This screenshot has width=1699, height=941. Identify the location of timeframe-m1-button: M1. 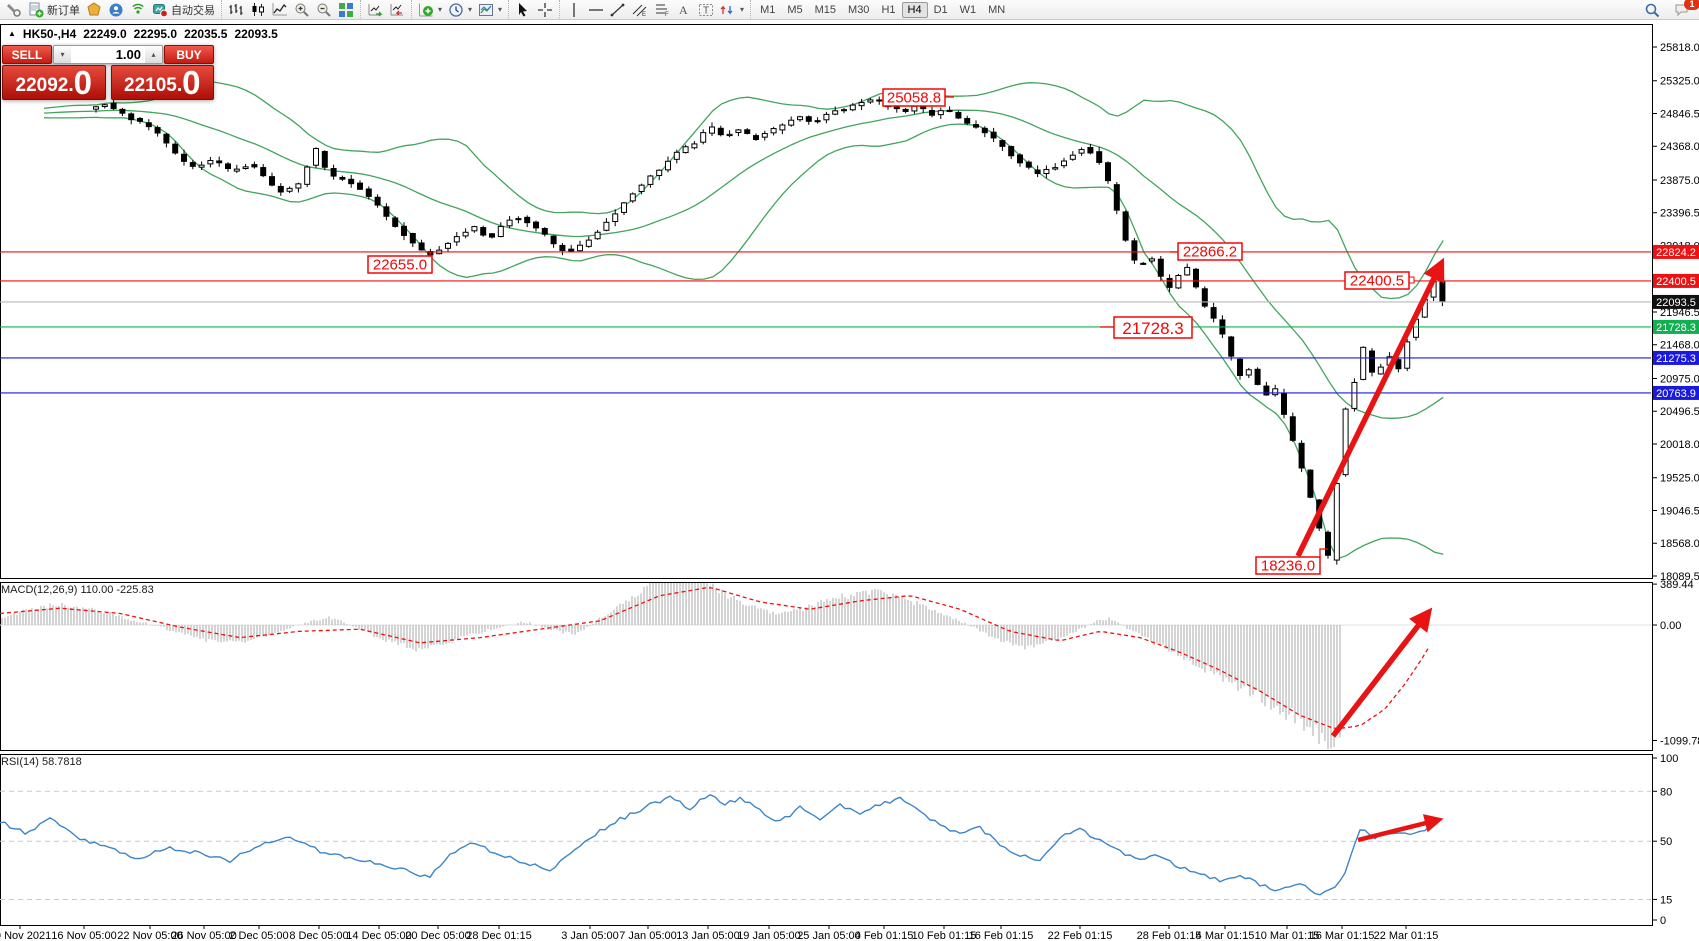
(767, 10).